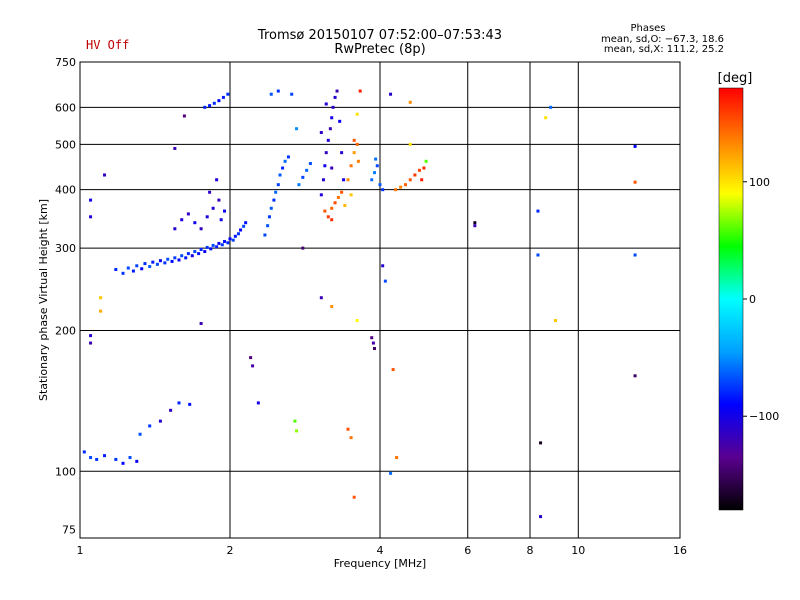 This screenshot has width=800, height=600. Describe the element at coordinates (108, 45) in the screenshot. I see `hv-status: HV Off` at that location.